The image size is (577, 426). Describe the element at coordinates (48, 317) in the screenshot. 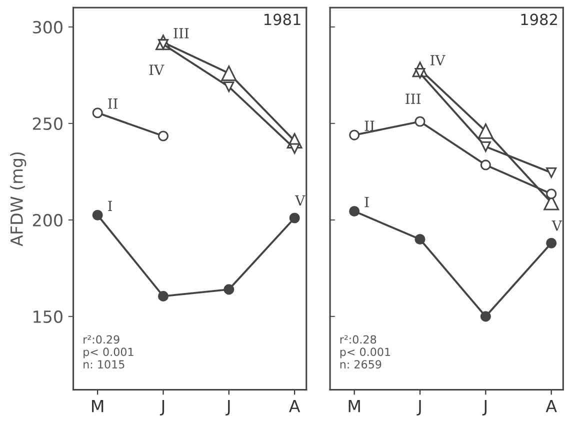

I see `y-tick-label: 150` at that location.